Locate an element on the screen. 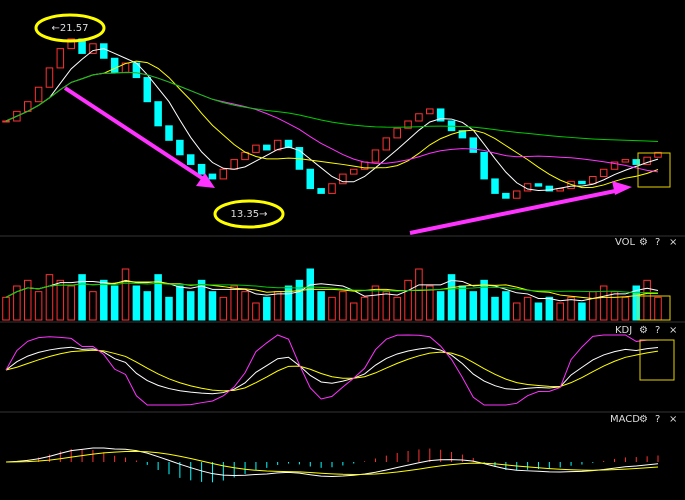 The height and width of the screenshot is (500, 685). high-label: ←21.57 is located at coordinates (69, 28).